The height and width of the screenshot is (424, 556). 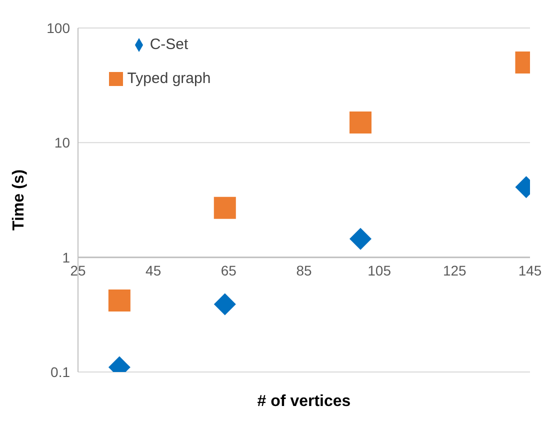 What do you see at coordinates (228, 270) in the screenshot?
I see `x-tick-label: 65` at bounding box center [228, 270].